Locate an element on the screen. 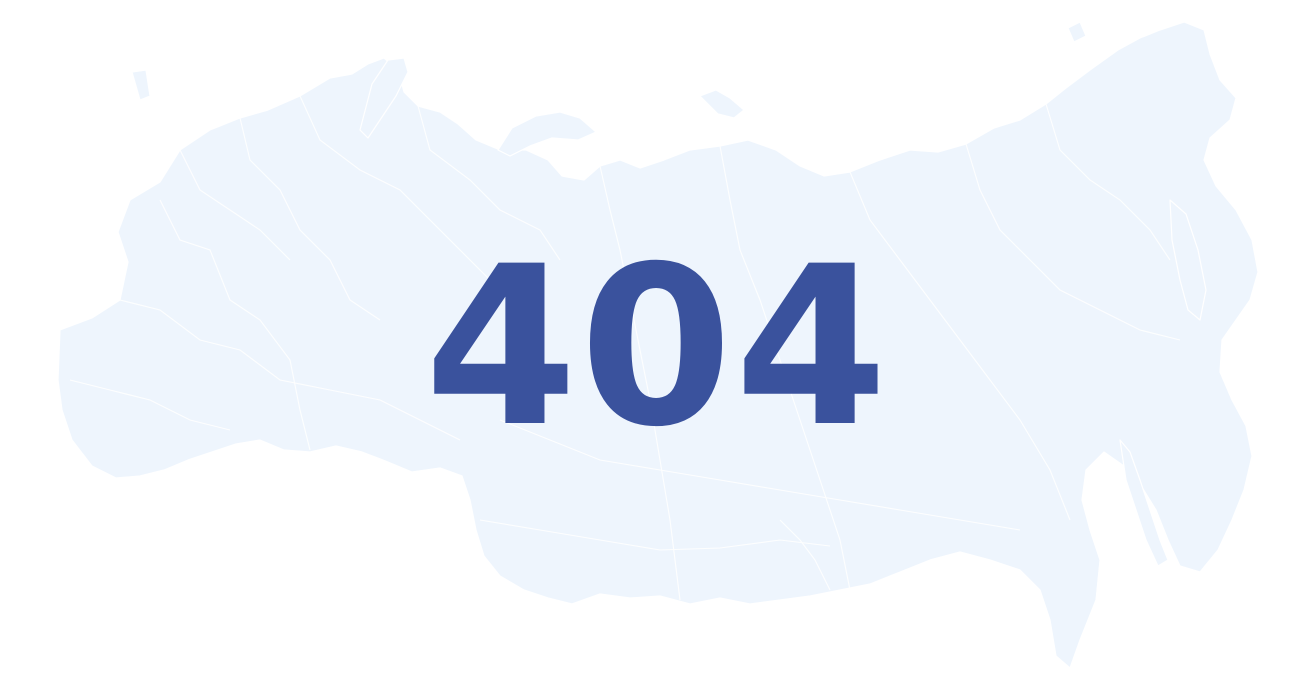 Image resolution: width=1314 pixels, height=698 pixels. map-island-arctic is located at coordinates (547, 134).